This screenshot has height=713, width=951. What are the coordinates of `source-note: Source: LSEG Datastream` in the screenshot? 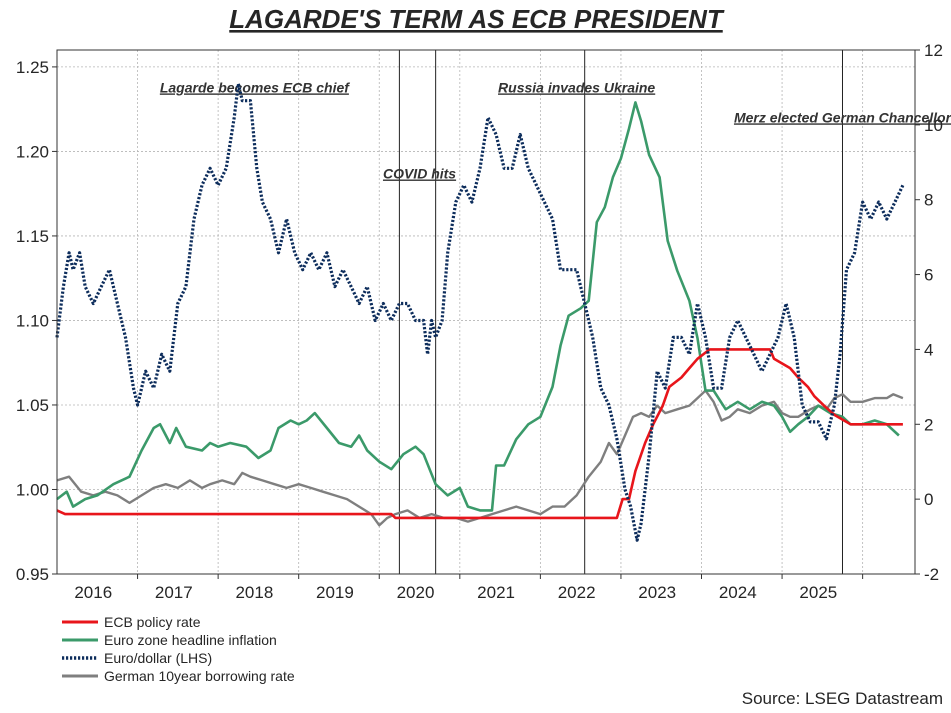 It's located at (842, 698).